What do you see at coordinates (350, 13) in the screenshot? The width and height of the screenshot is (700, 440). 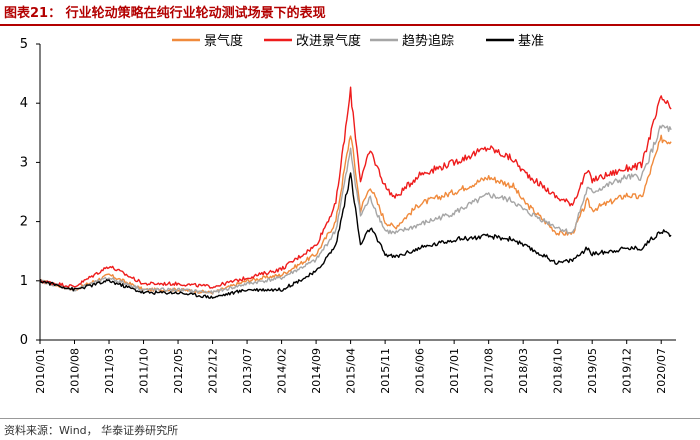 I see `title-bar: 图表21： 行业轮动策略在纯行业轮动测试场景下的表现` at bounding box center [350, 13].